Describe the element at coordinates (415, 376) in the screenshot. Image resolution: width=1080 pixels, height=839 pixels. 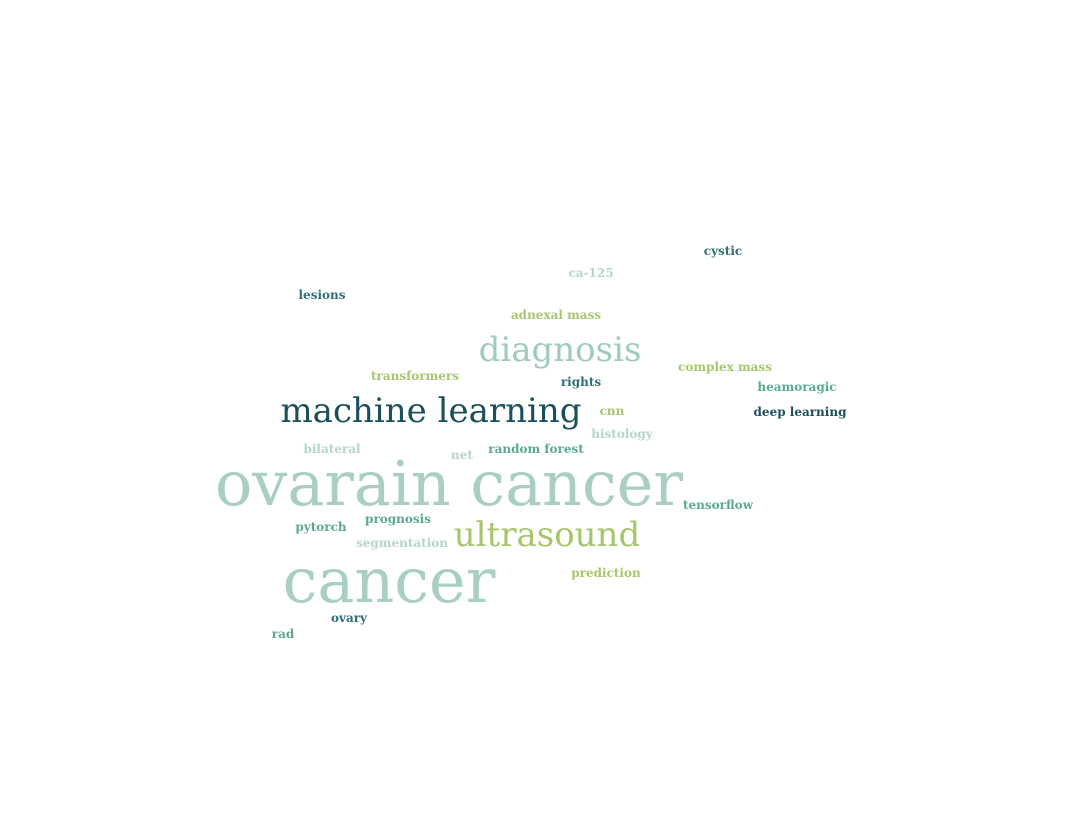
I see `word-transformers: transformers` at that location.